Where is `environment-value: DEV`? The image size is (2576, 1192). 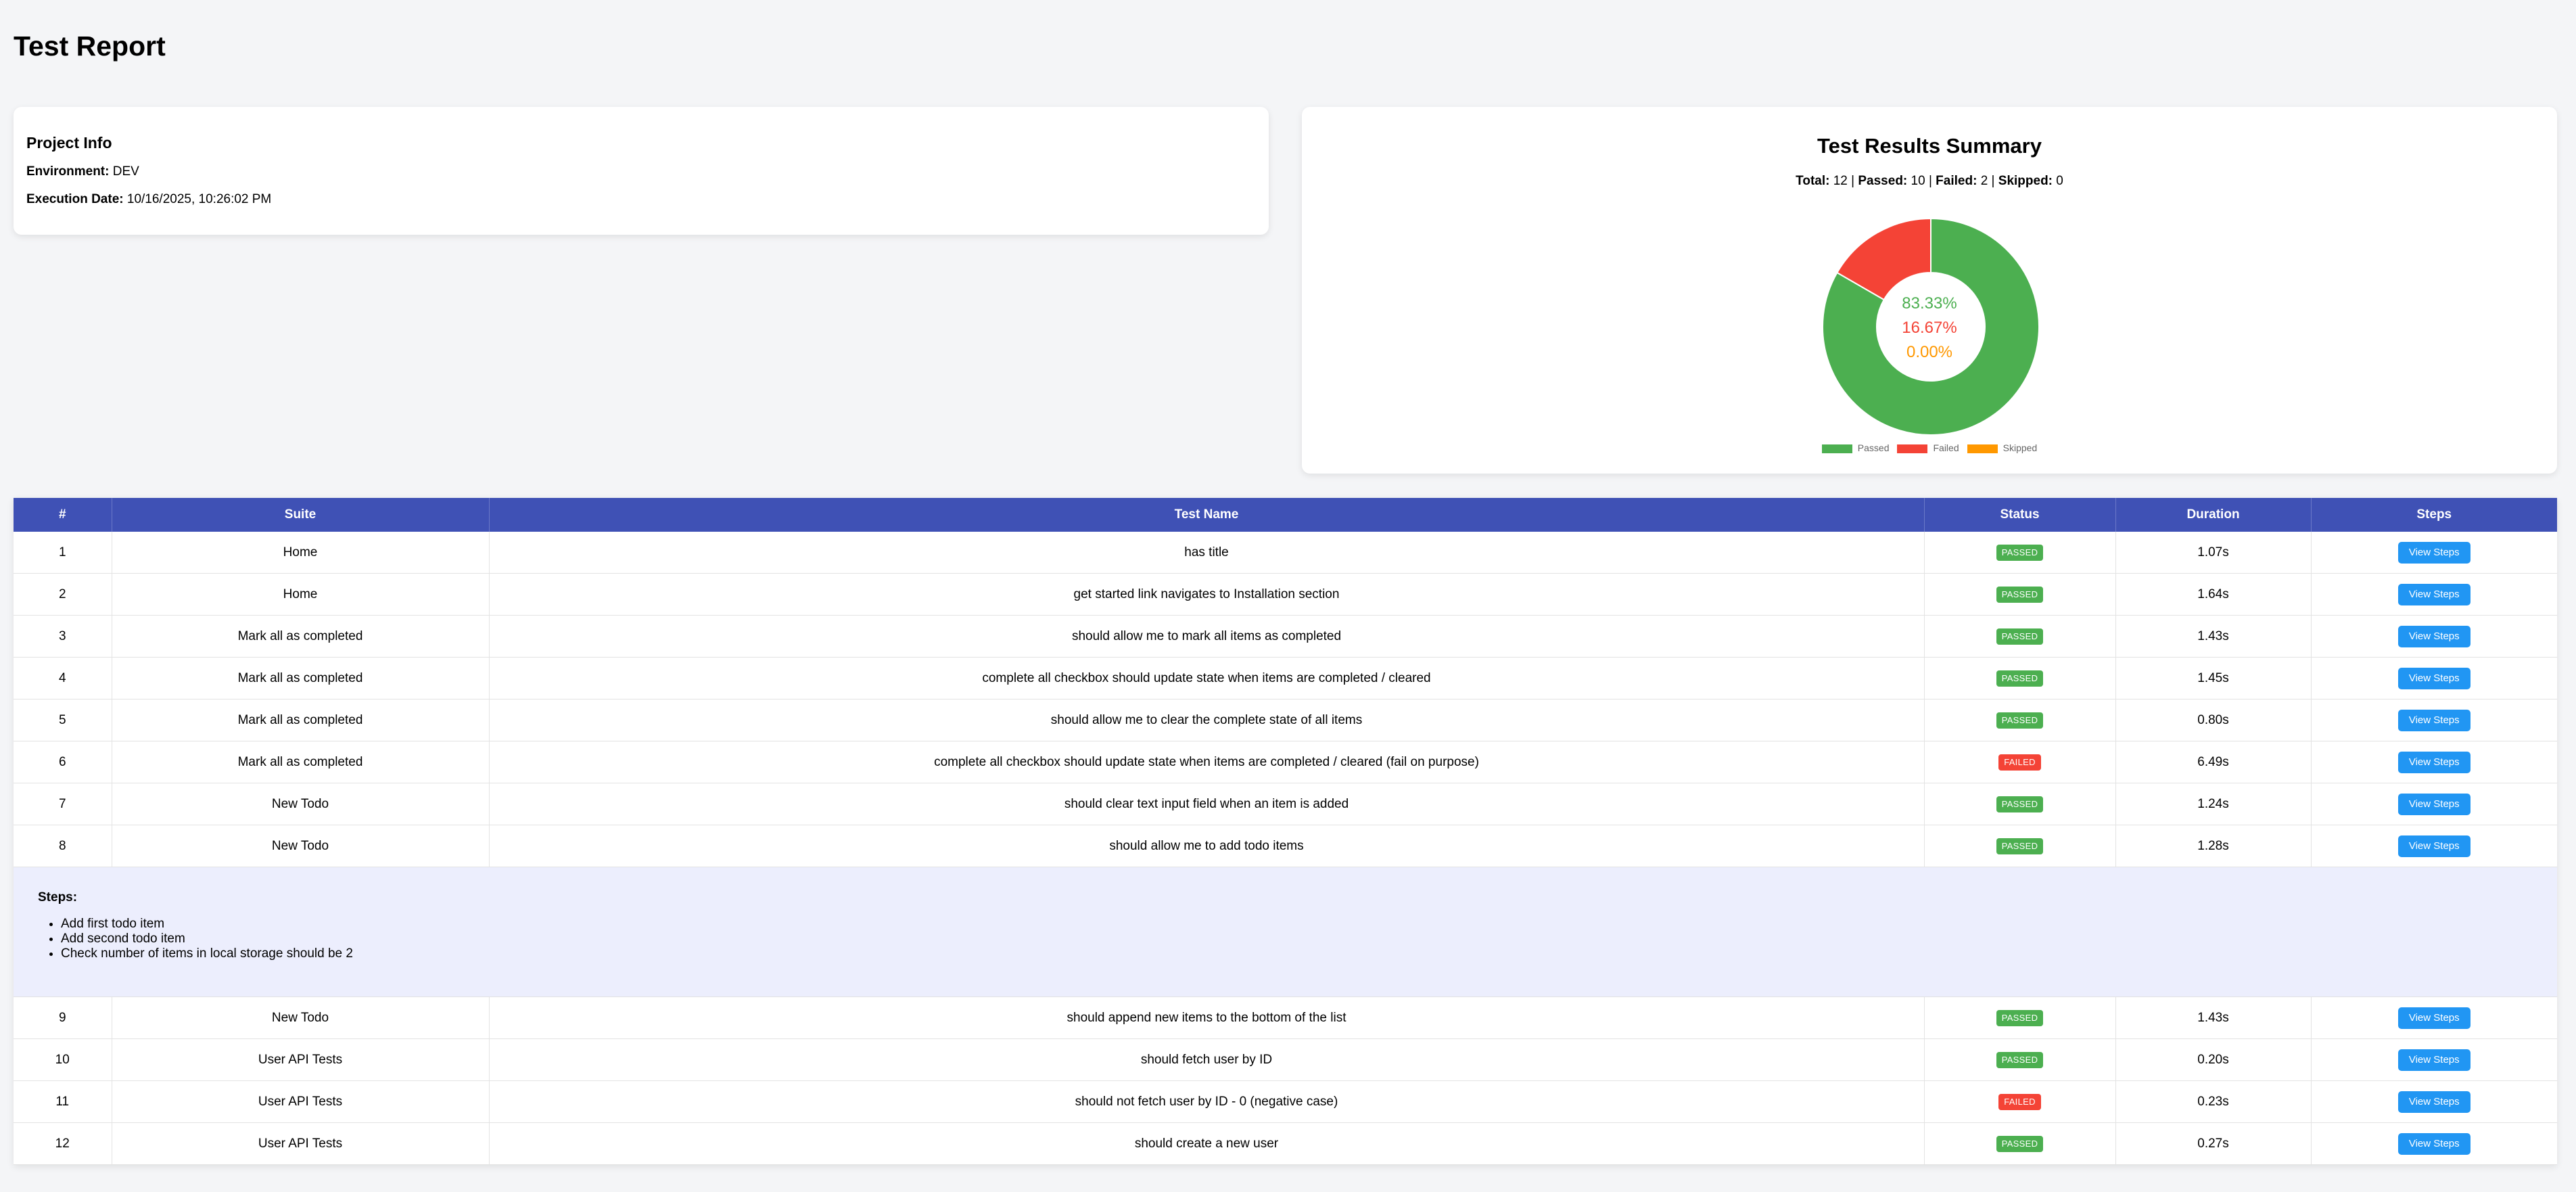 environment-value: DEV is located at coordinates (125, 171).